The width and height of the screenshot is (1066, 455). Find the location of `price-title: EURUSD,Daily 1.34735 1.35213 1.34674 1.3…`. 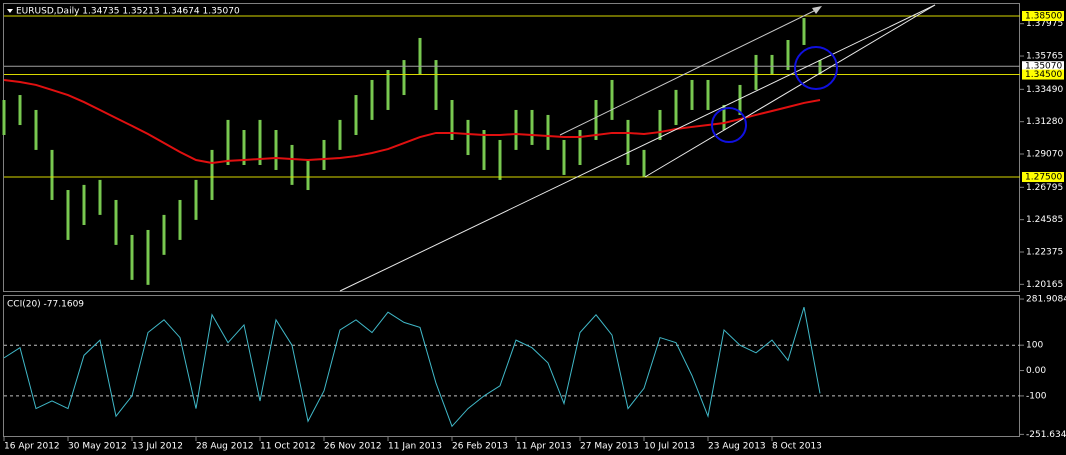

price-title: EURUSD,Daily 1.34735 1.35213 1.34674 1.3… is located at coordinates (128, 12).